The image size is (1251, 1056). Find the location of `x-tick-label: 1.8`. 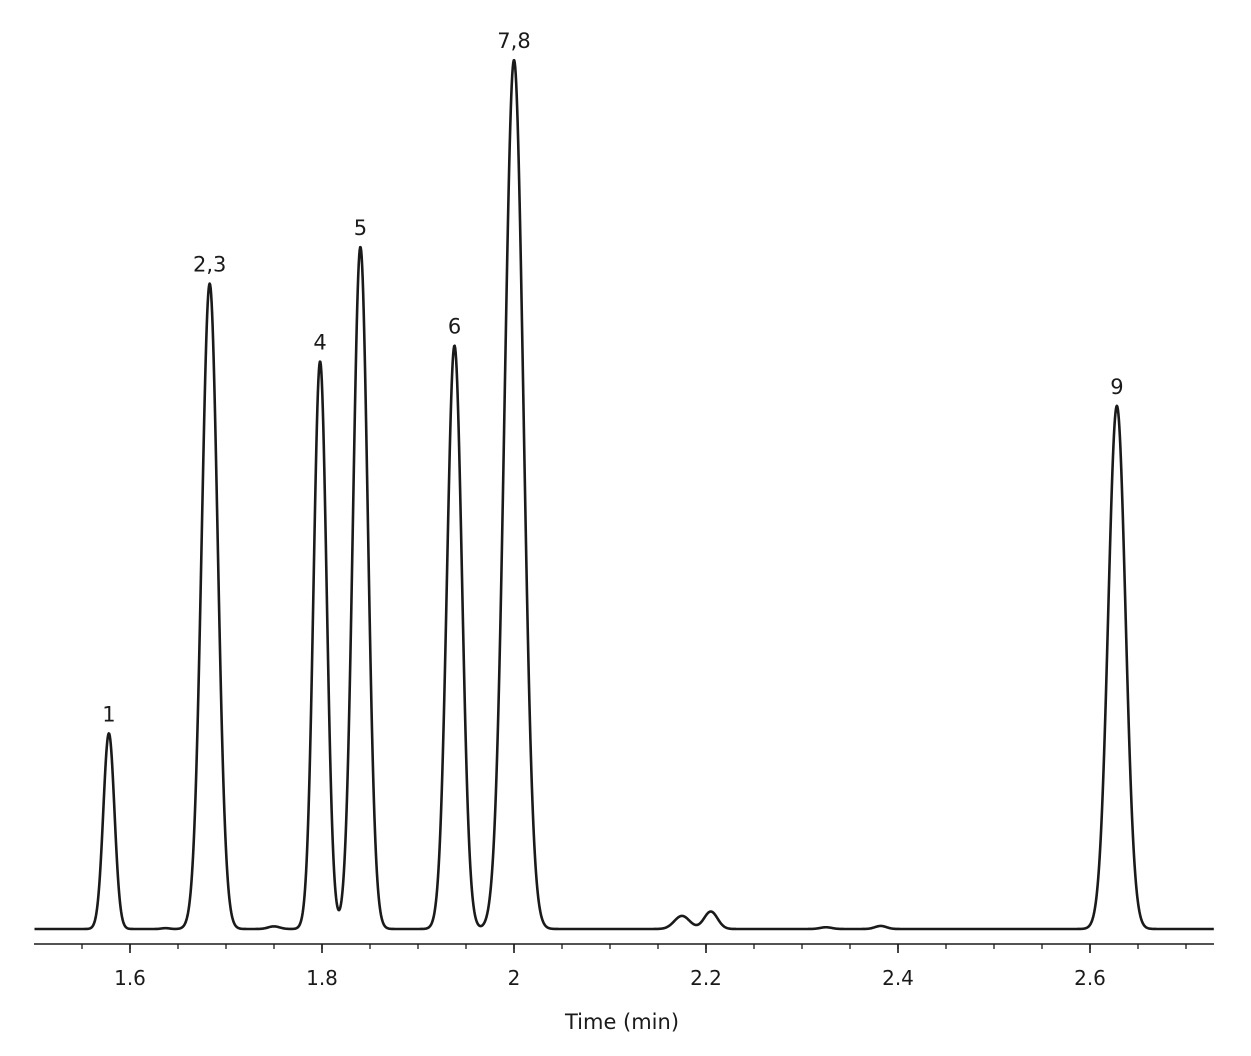

x-tick-label: 1.8 is located at coordinates (322, 978).